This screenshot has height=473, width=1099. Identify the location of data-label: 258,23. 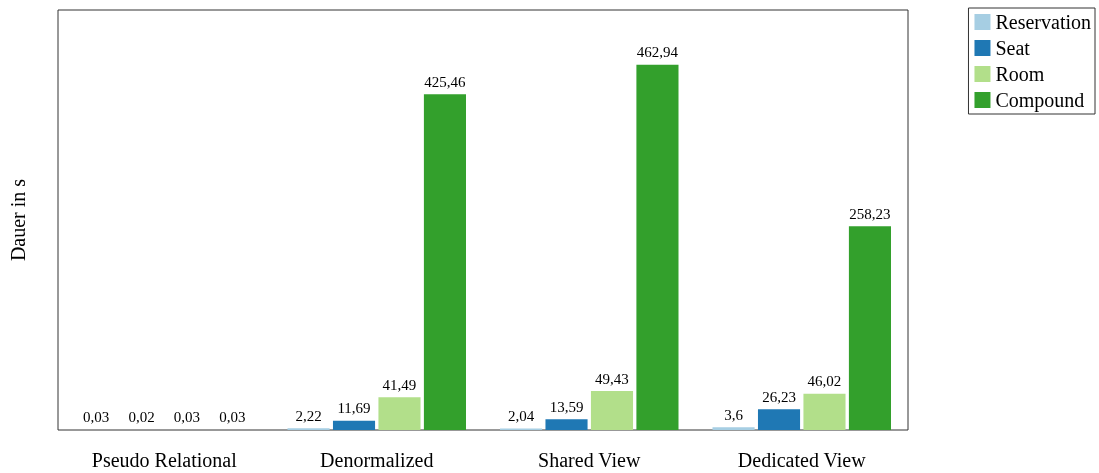
(870, 213).